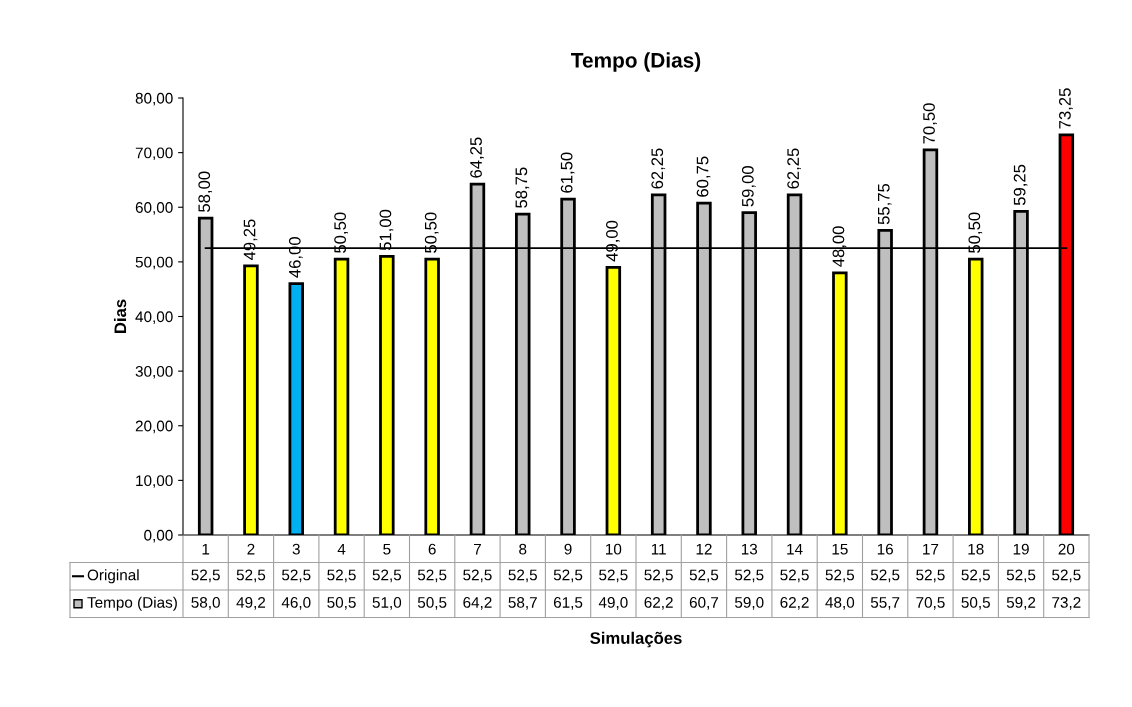 The width and height of the screenshot is (1132, 707). I want to click on data-label: 64,25, so click(477, 157).